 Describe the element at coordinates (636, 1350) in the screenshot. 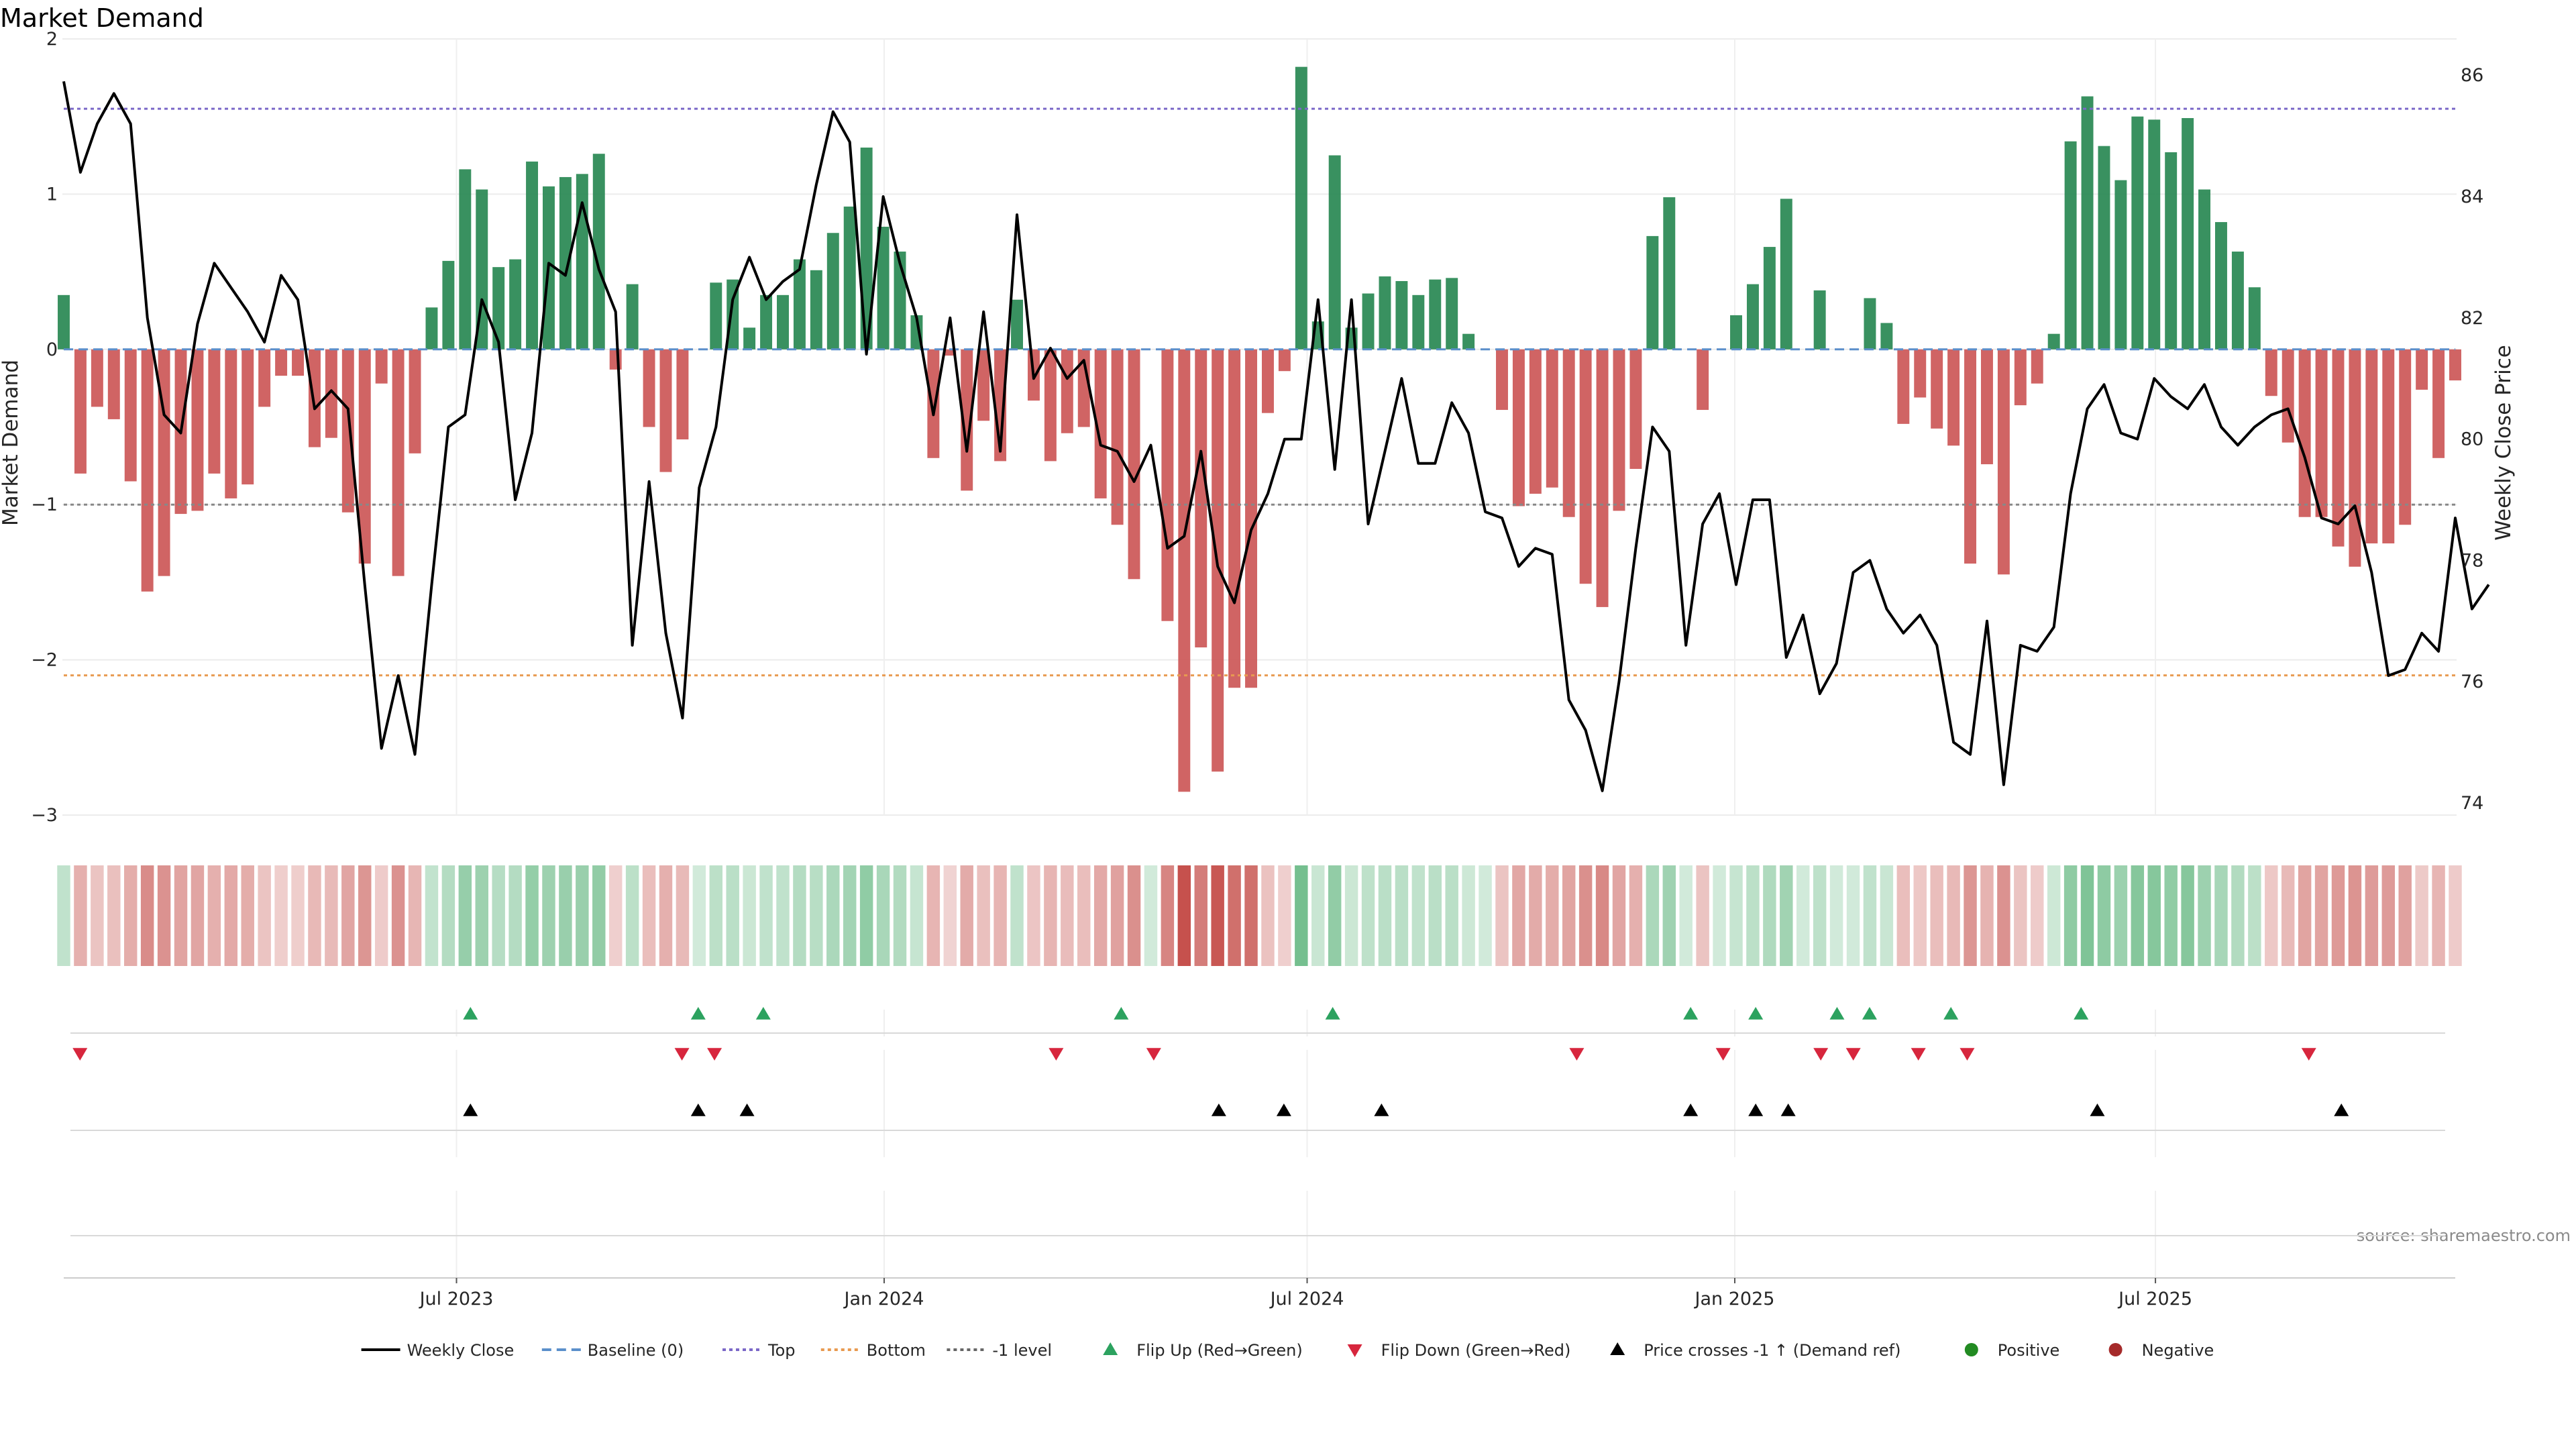

I see `legend-label: Baseline (0)` at that location.